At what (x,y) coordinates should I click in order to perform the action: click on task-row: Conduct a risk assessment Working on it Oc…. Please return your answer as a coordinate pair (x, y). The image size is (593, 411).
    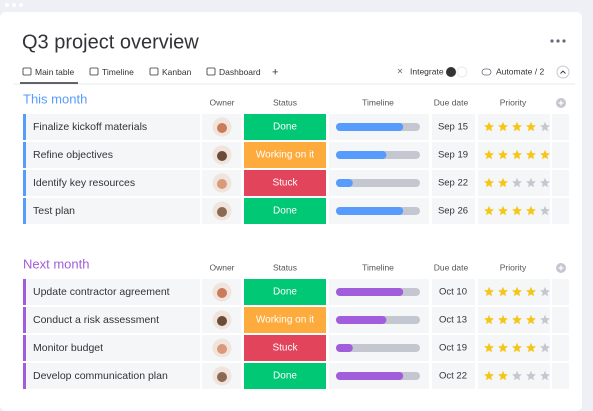
    Looking at the image, I should click on (296, 320).